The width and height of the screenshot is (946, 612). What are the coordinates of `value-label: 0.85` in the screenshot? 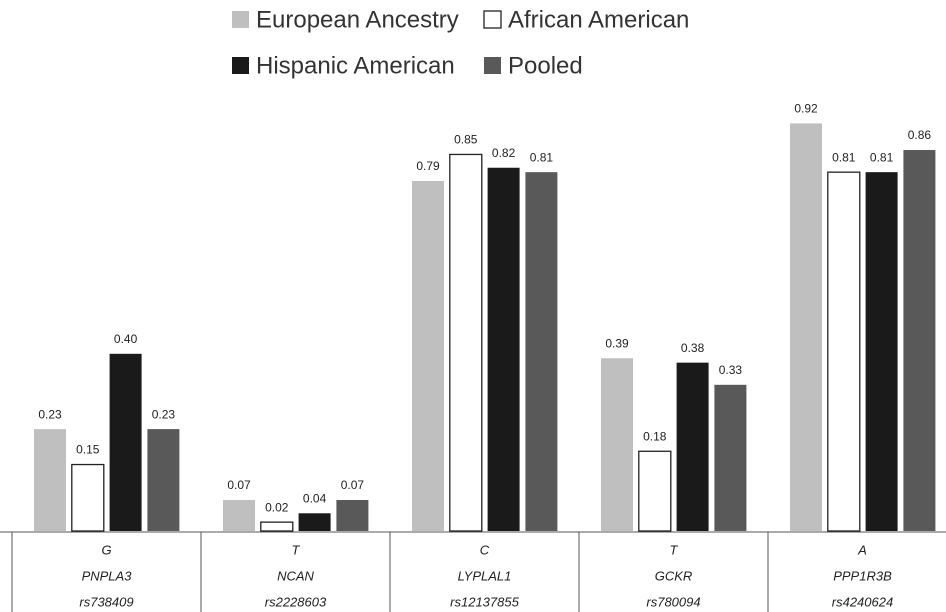 It's located at (466, 140).